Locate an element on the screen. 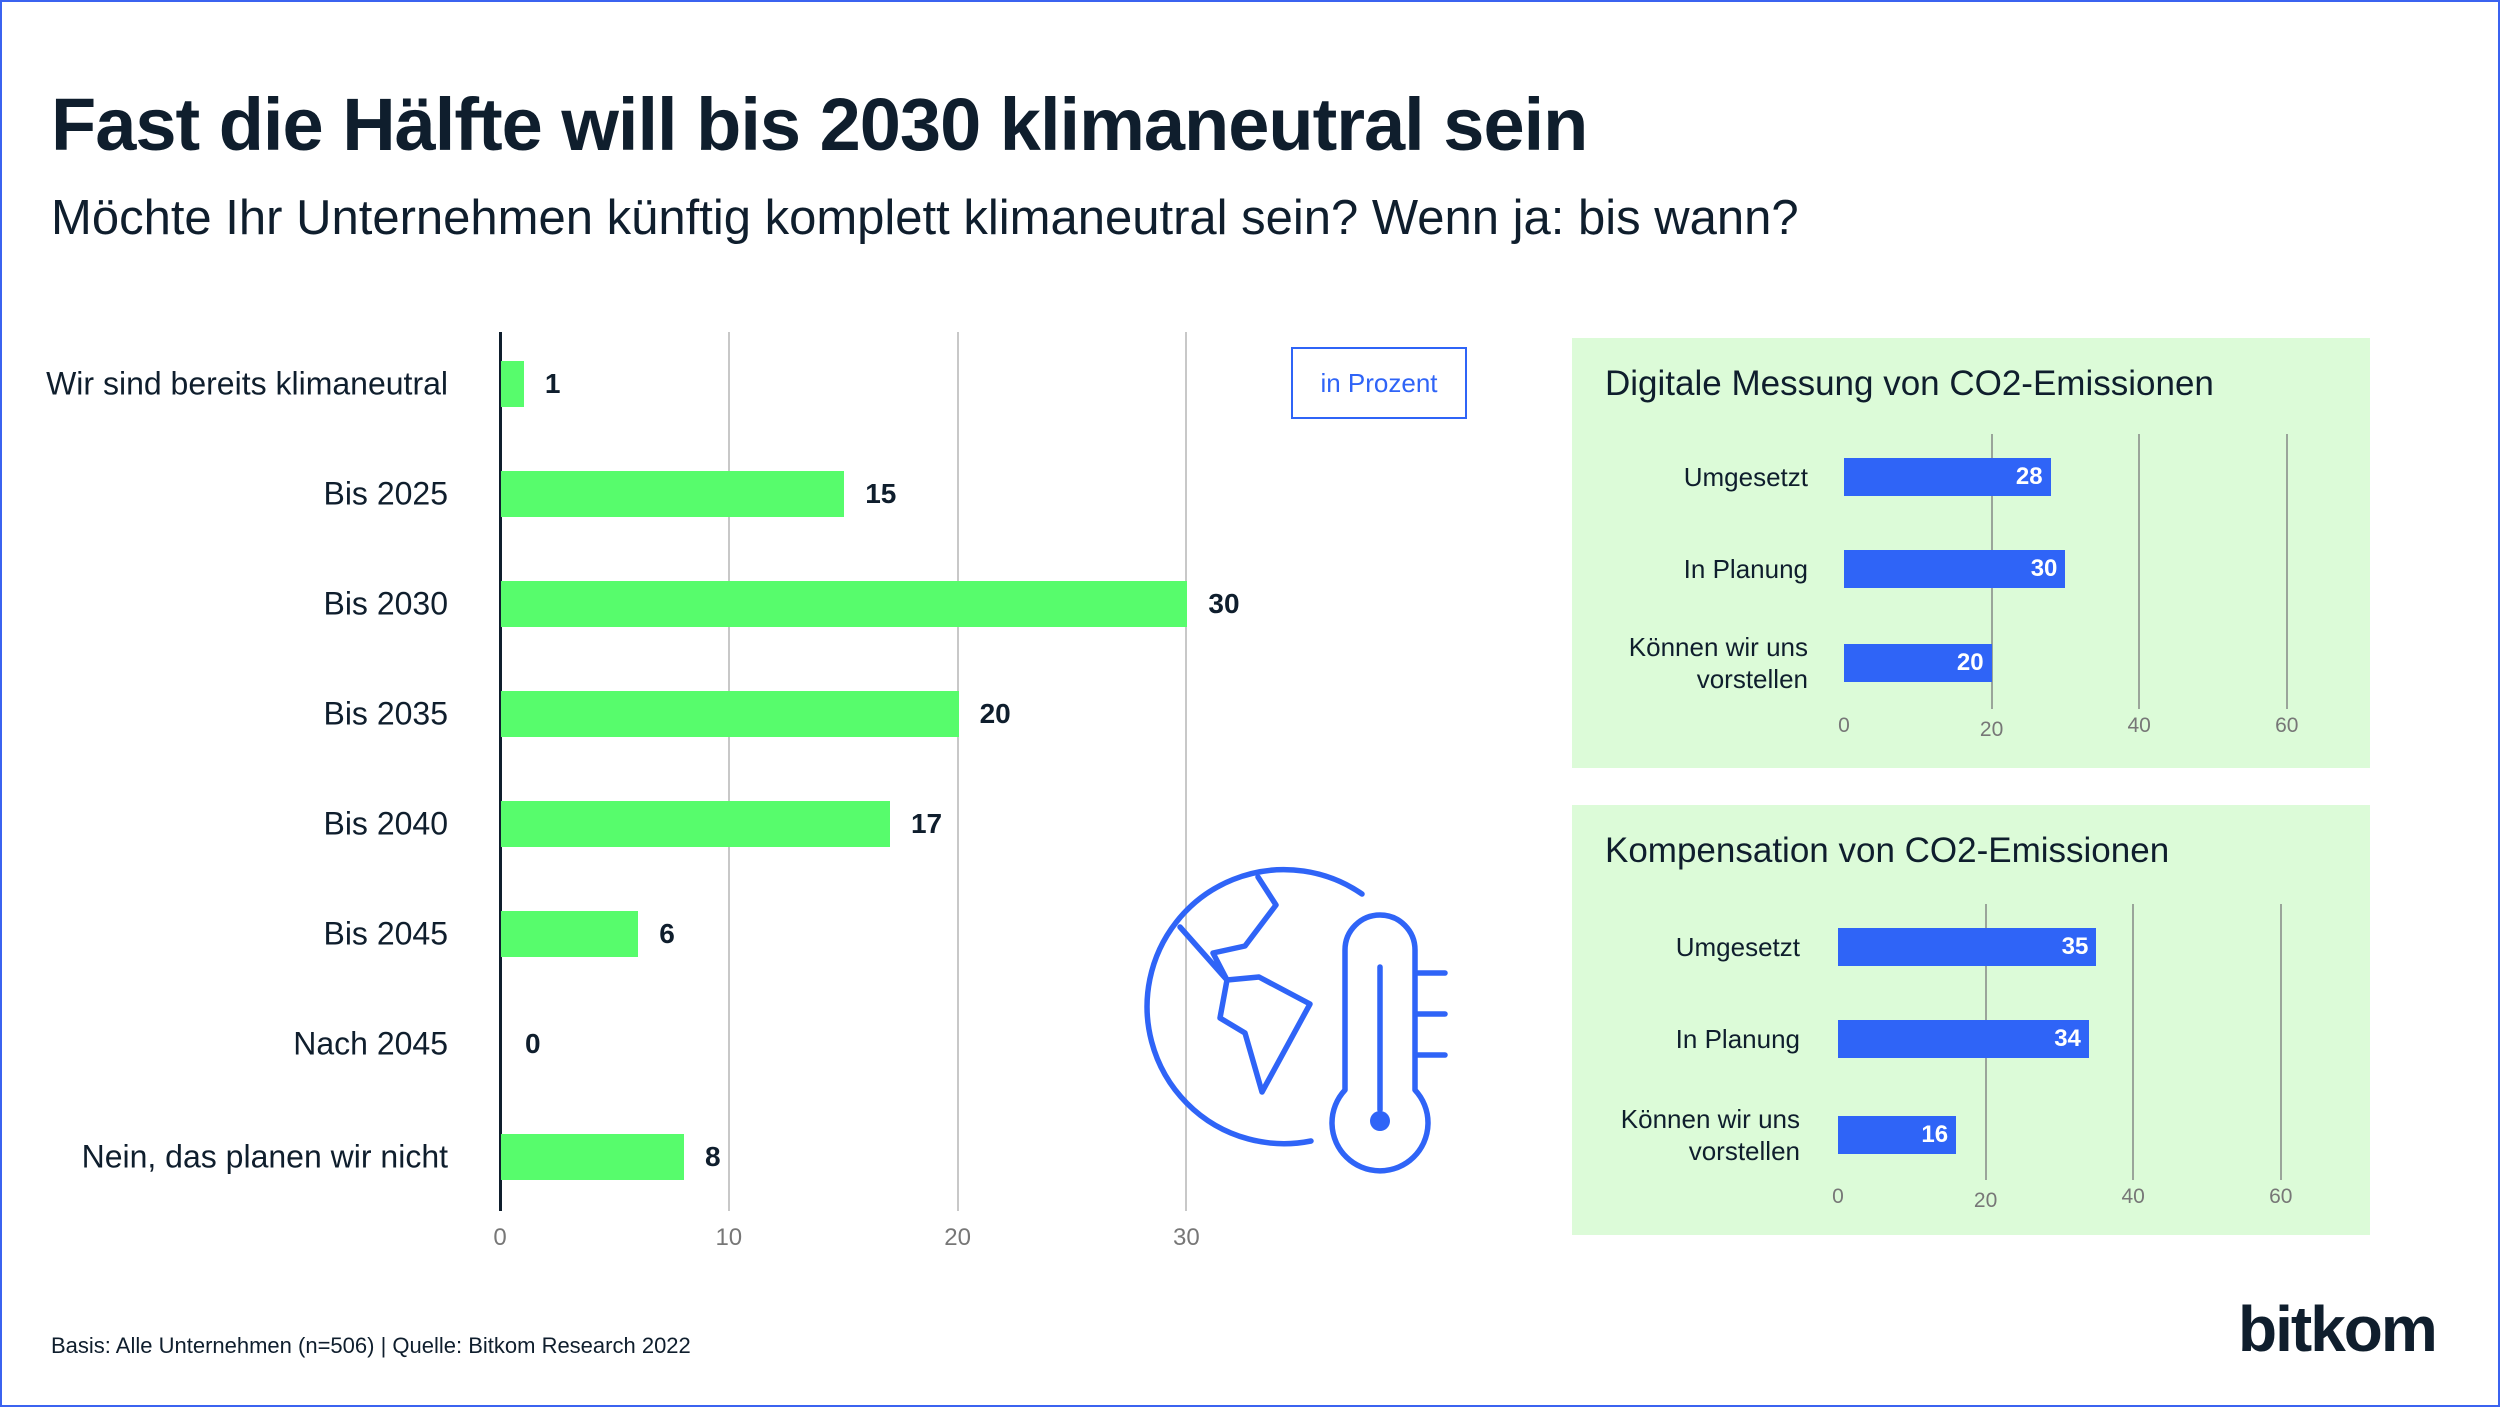 The height and width of the screenshot is (1407, 2500). unit-label-box: in Prozent is located at coordinates (1379, 383).